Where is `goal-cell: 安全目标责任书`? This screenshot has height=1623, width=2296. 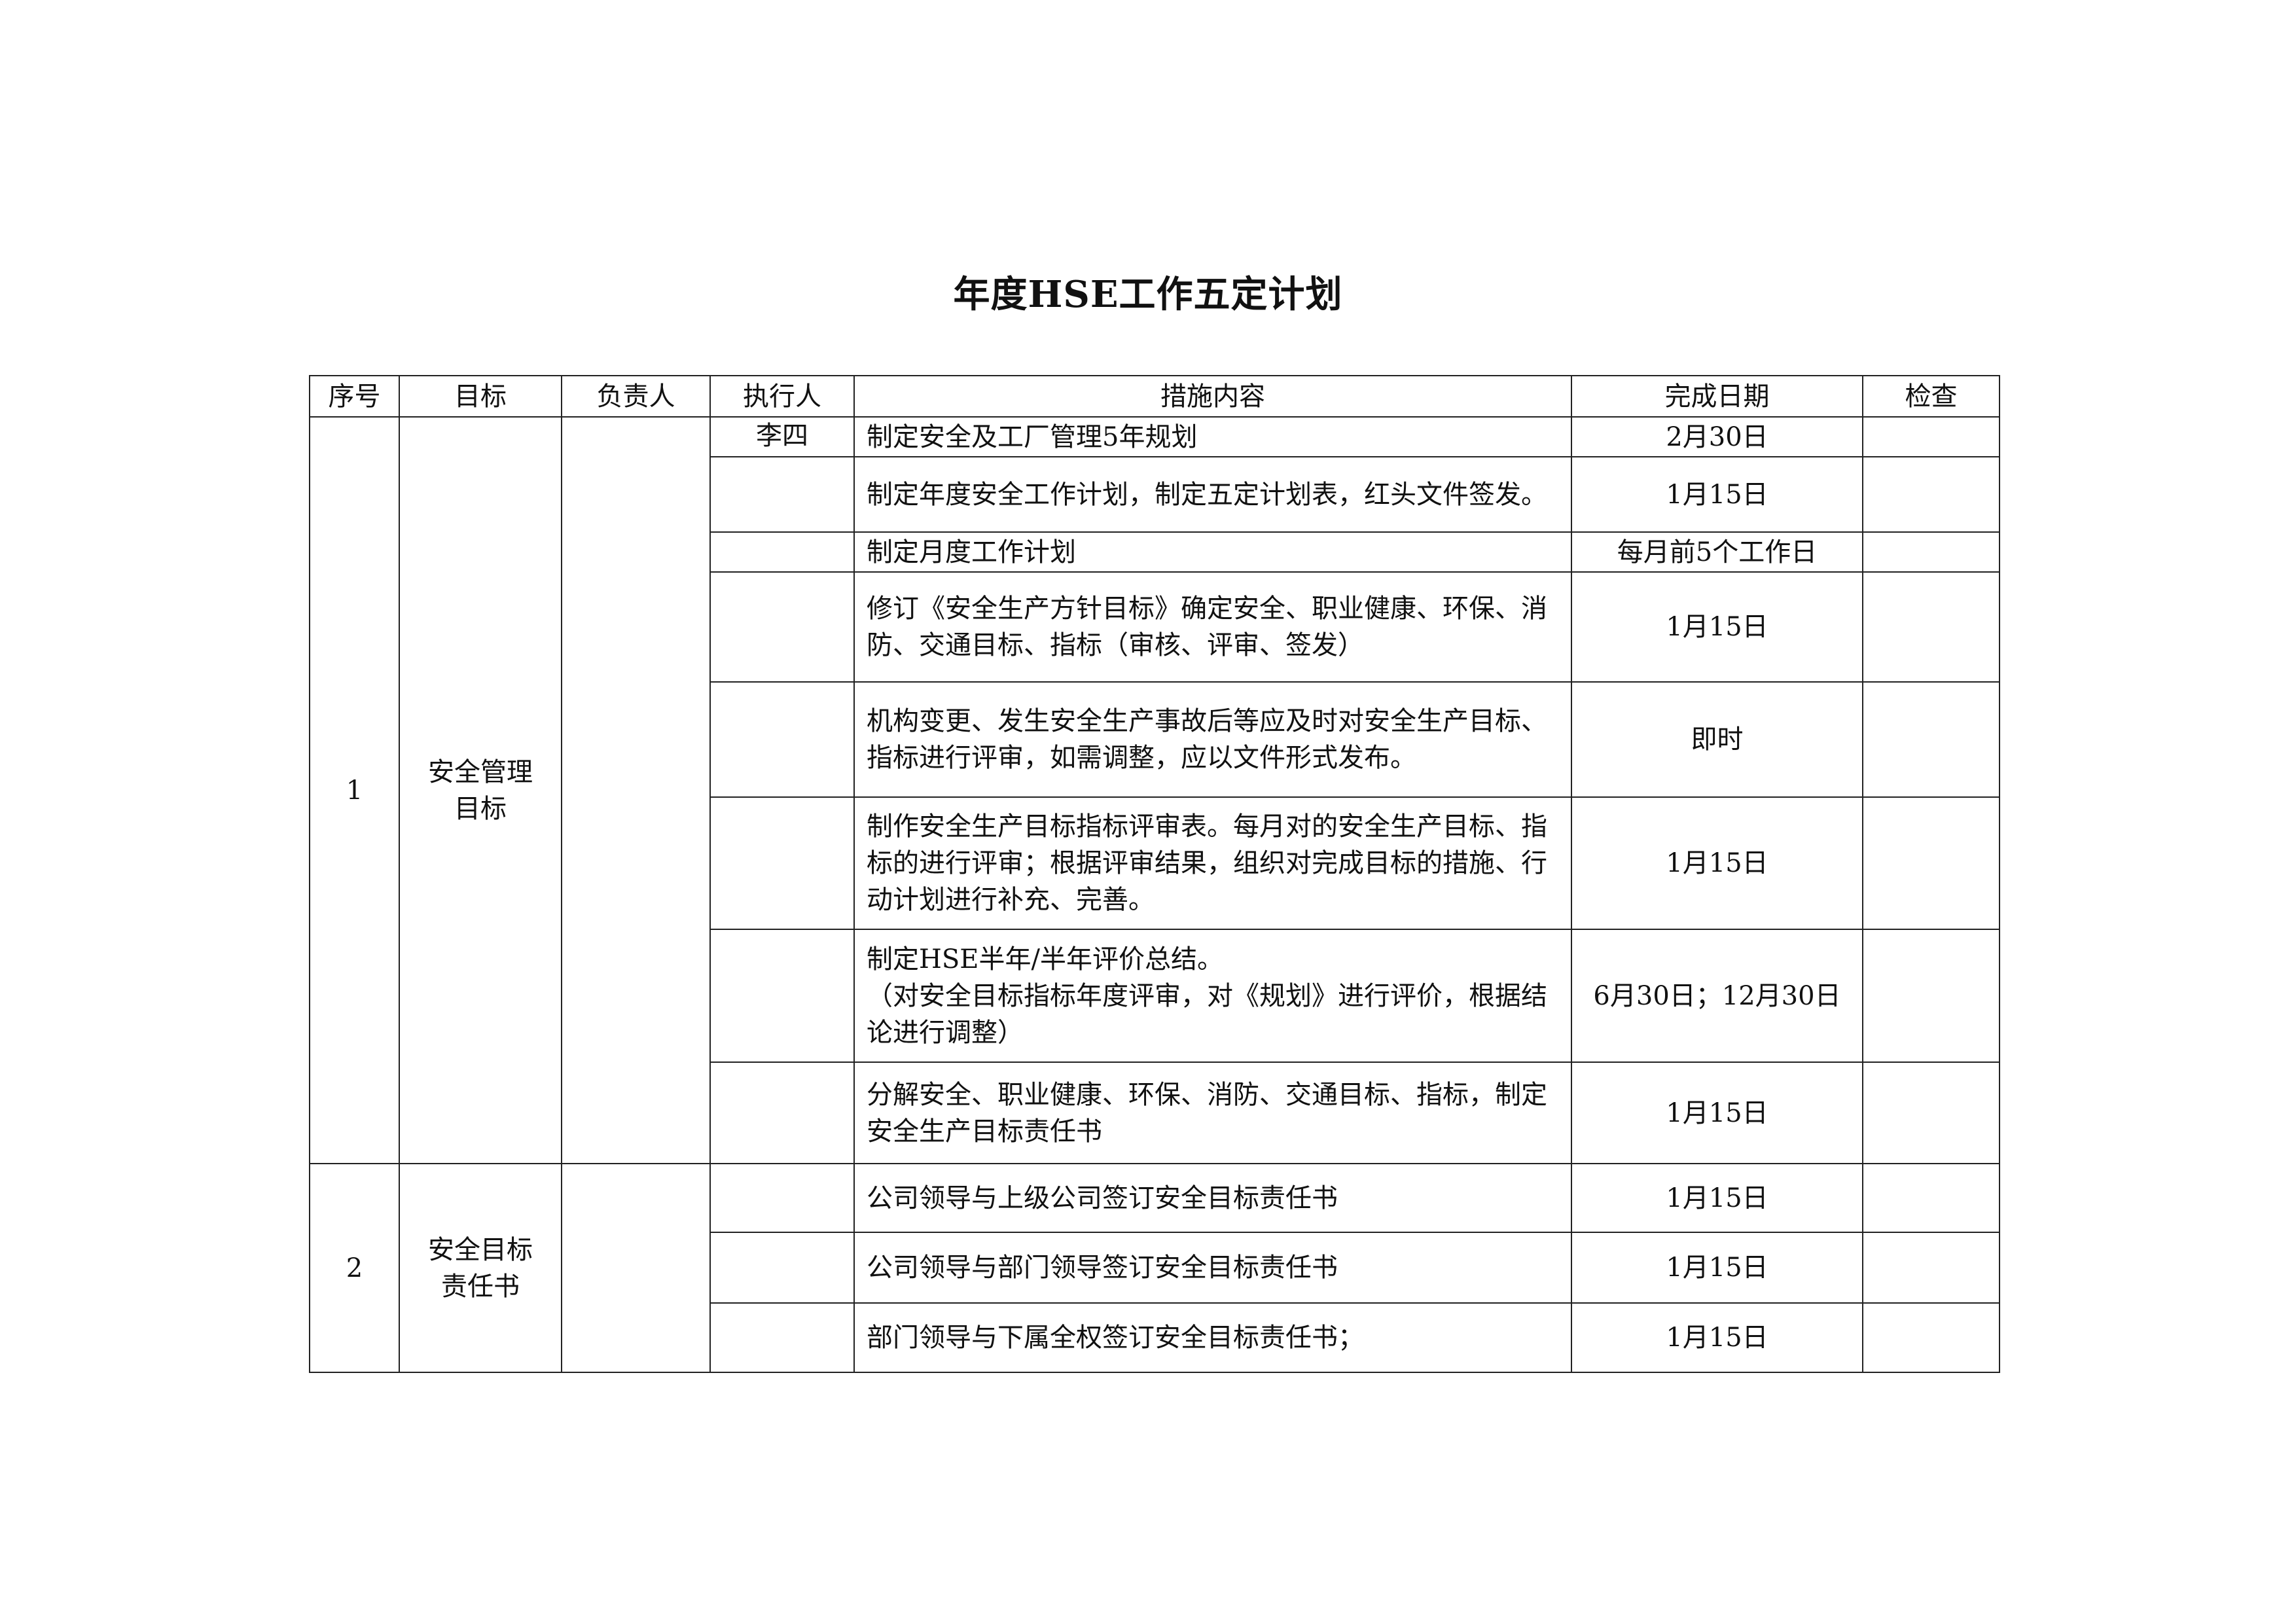 goal-cell: 安全目标责任书 is located at coordinates (480, 1268).